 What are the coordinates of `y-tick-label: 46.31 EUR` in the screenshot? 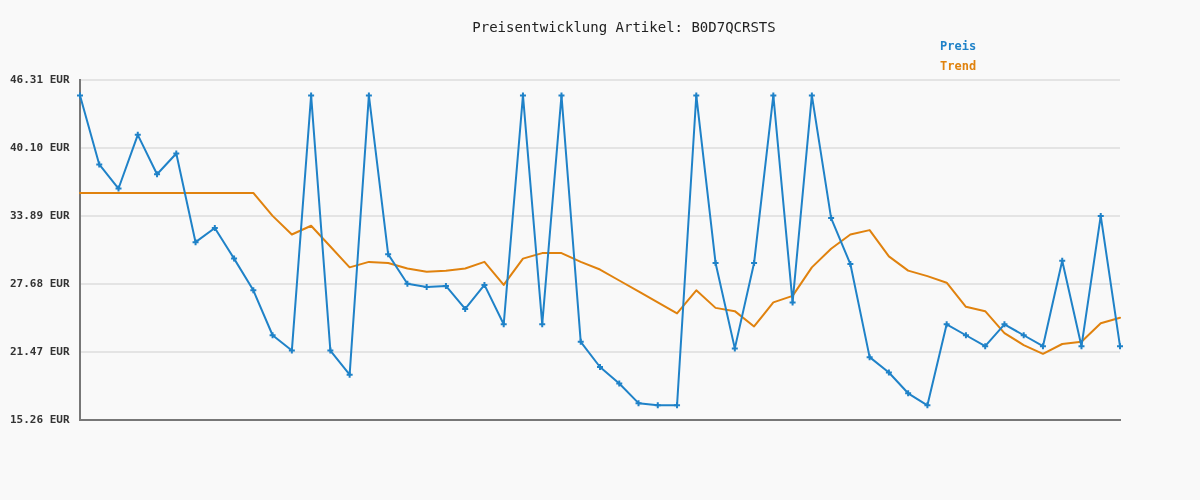 It's located at (40, 79).